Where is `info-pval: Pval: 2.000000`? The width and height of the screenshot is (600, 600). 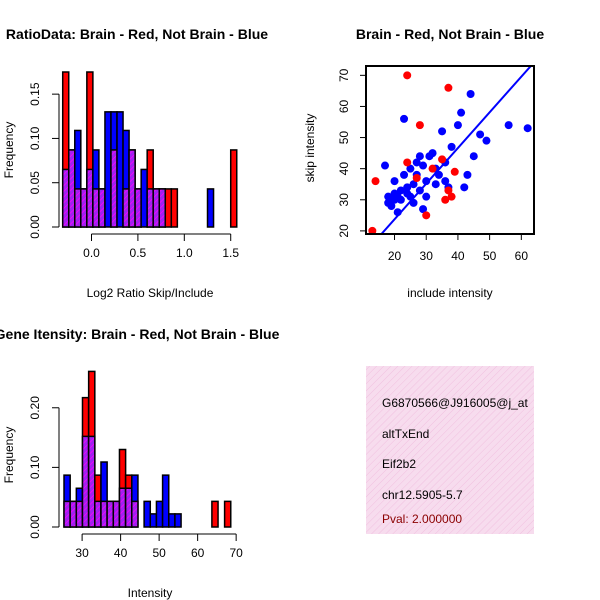
info-pval: Pval: 2.000000 is located at coordinates (422, 519).